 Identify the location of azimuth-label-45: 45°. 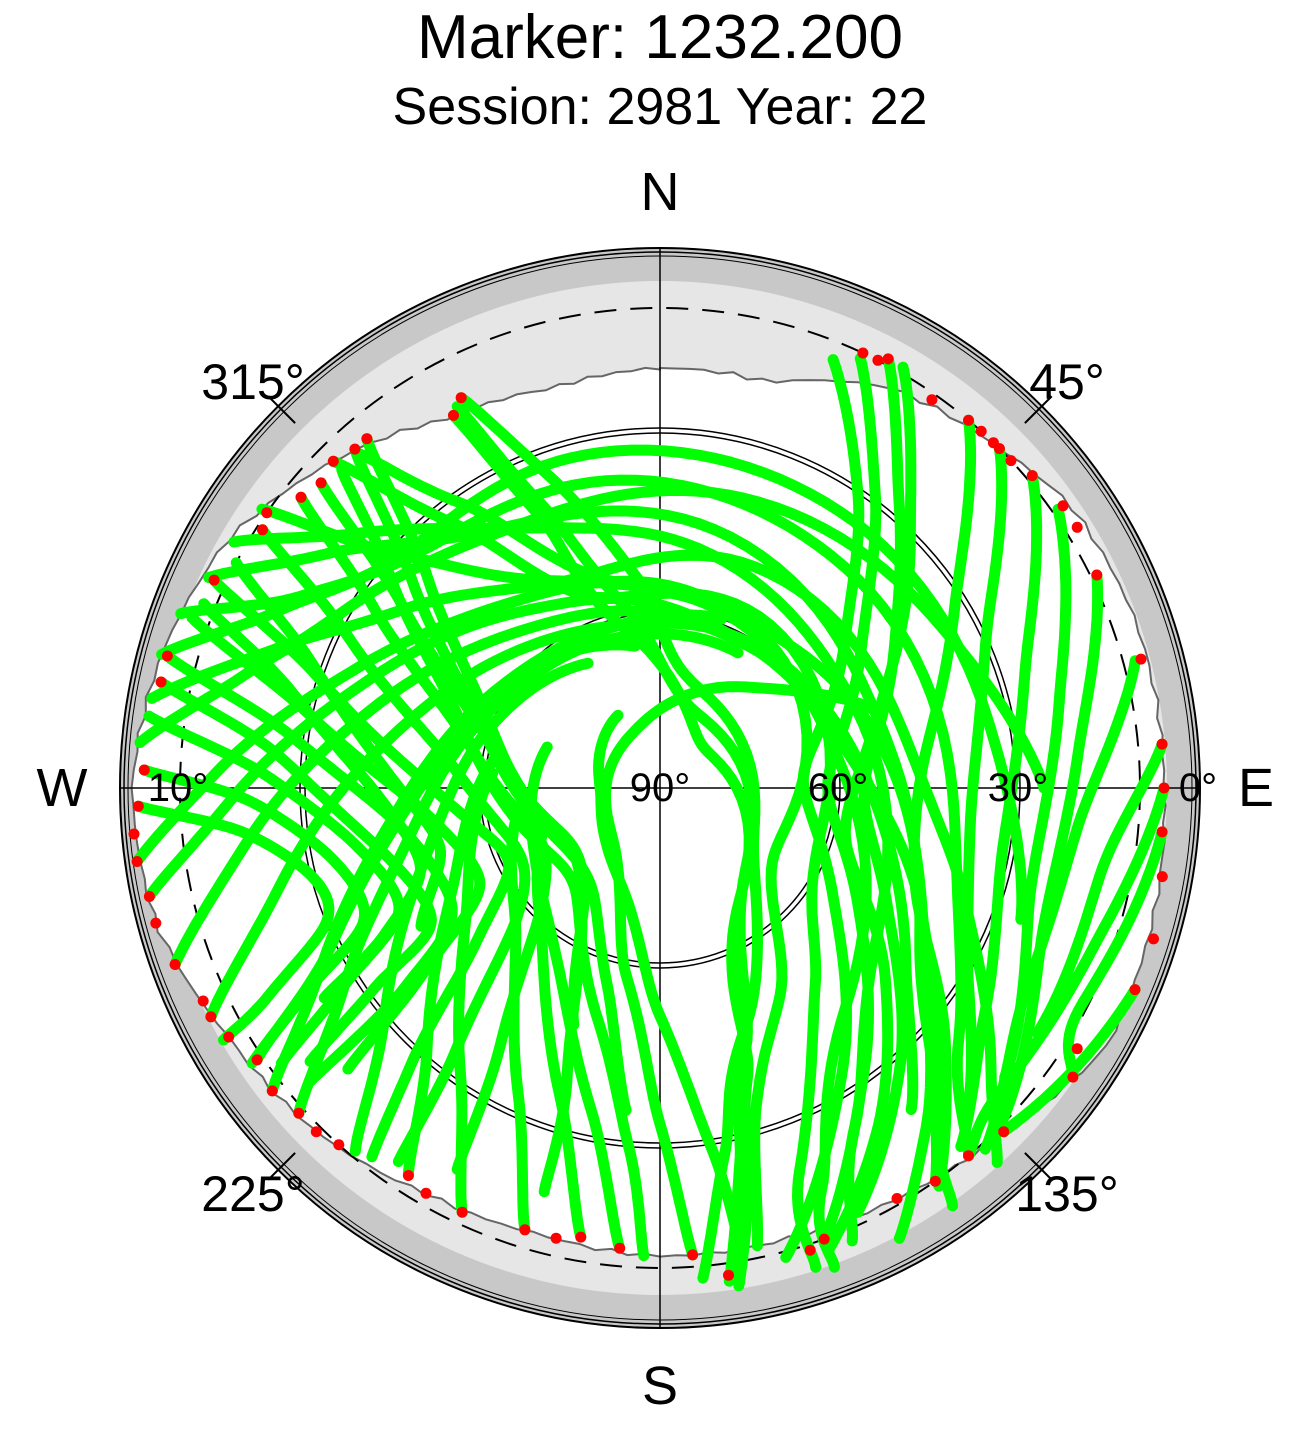
(1067, 382).